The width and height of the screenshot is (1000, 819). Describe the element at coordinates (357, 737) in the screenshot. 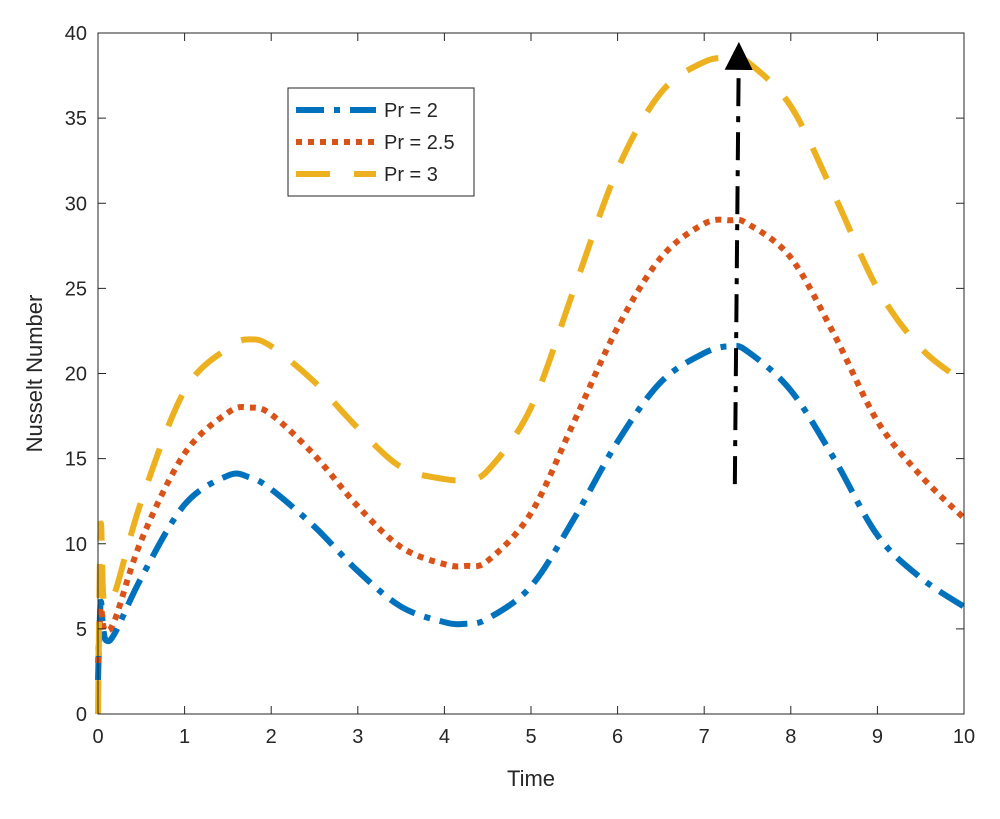

I see `x-tick-label: 3` at that location.